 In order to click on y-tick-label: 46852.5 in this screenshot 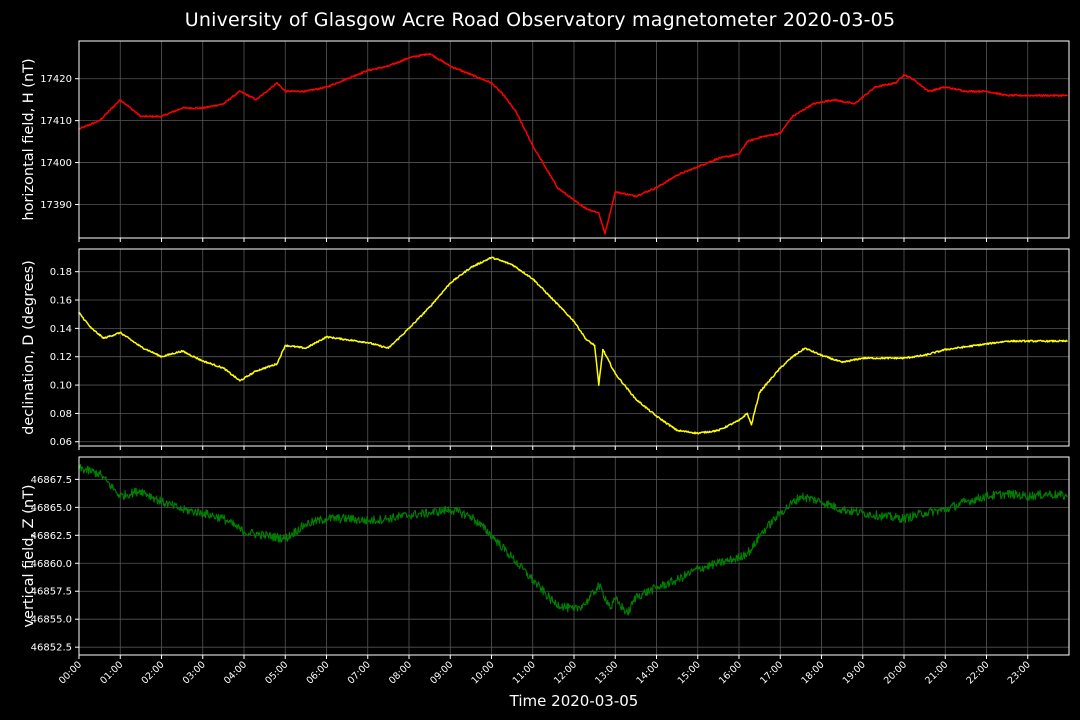, I will do `click(51, 648)`.